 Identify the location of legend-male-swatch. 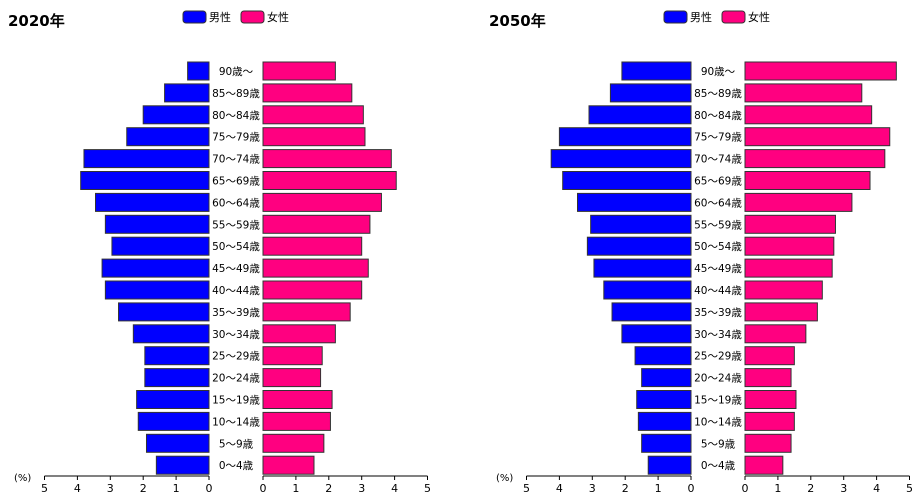
(194, 17).